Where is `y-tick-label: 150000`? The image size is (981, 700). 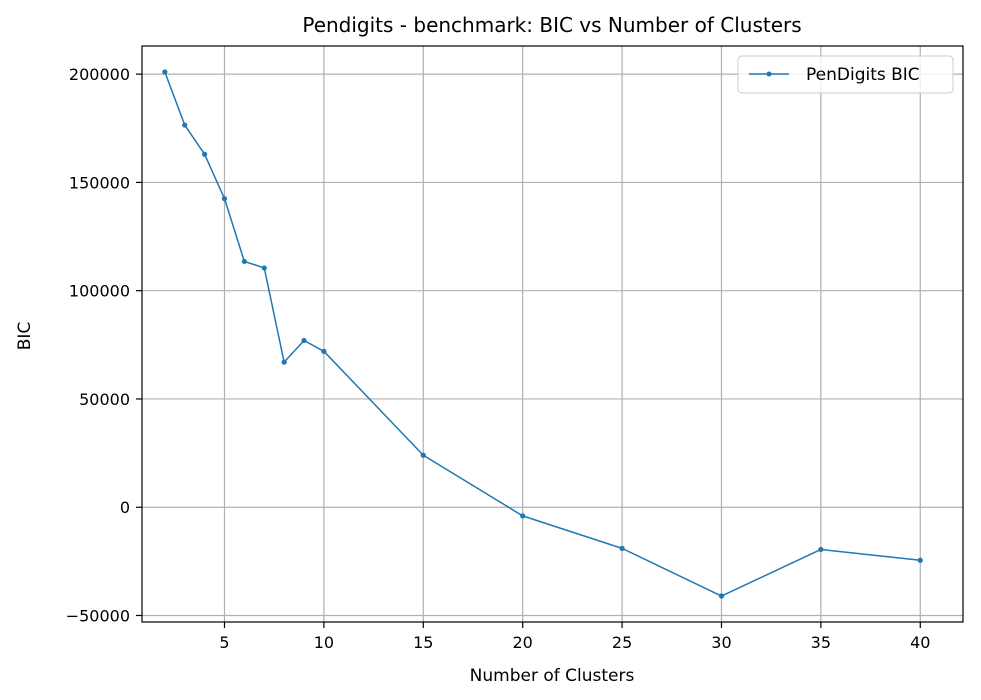 y-tick-label: 150000 is located at coordinates (99, 182).